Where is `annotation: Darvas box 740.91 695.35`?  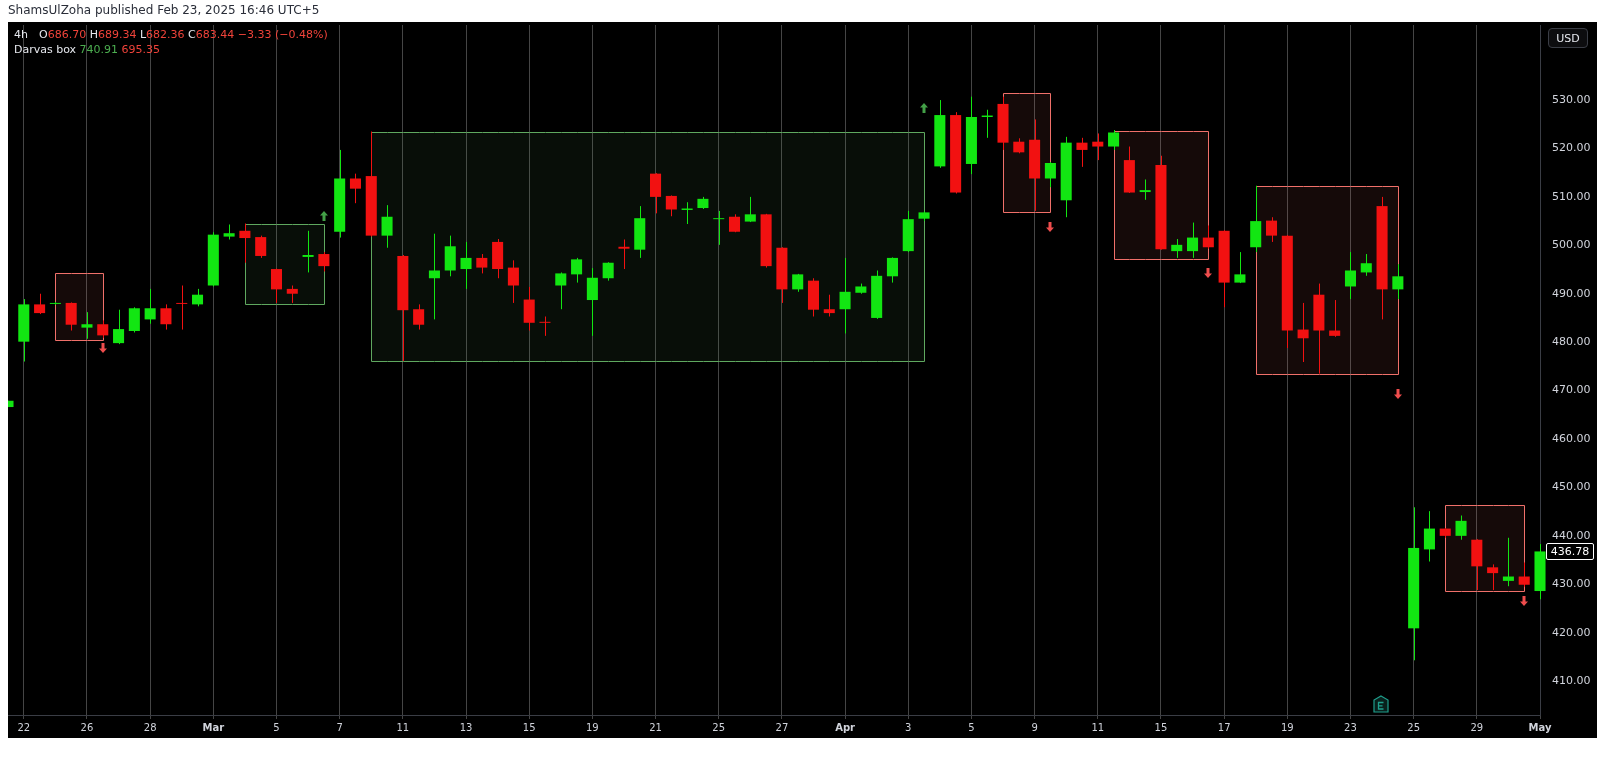
annotation: Darvas box 740.91 695.35 is located at coordinates (87, 49).